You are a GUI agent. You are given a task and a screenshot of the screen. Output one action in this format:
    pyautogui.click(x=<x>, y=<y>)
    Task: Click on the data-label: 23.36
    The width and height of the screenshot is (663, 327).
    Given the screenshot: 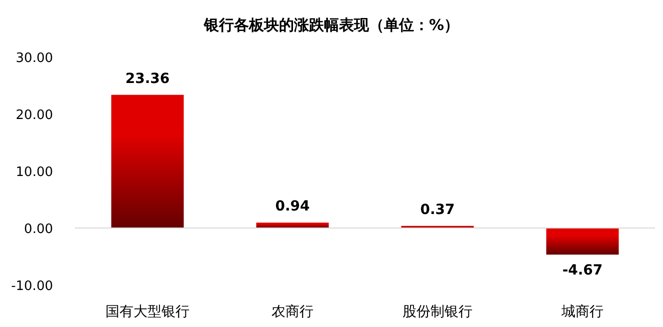 What is the action you would take?
    pyautogui.click(x=147, y=78)
    